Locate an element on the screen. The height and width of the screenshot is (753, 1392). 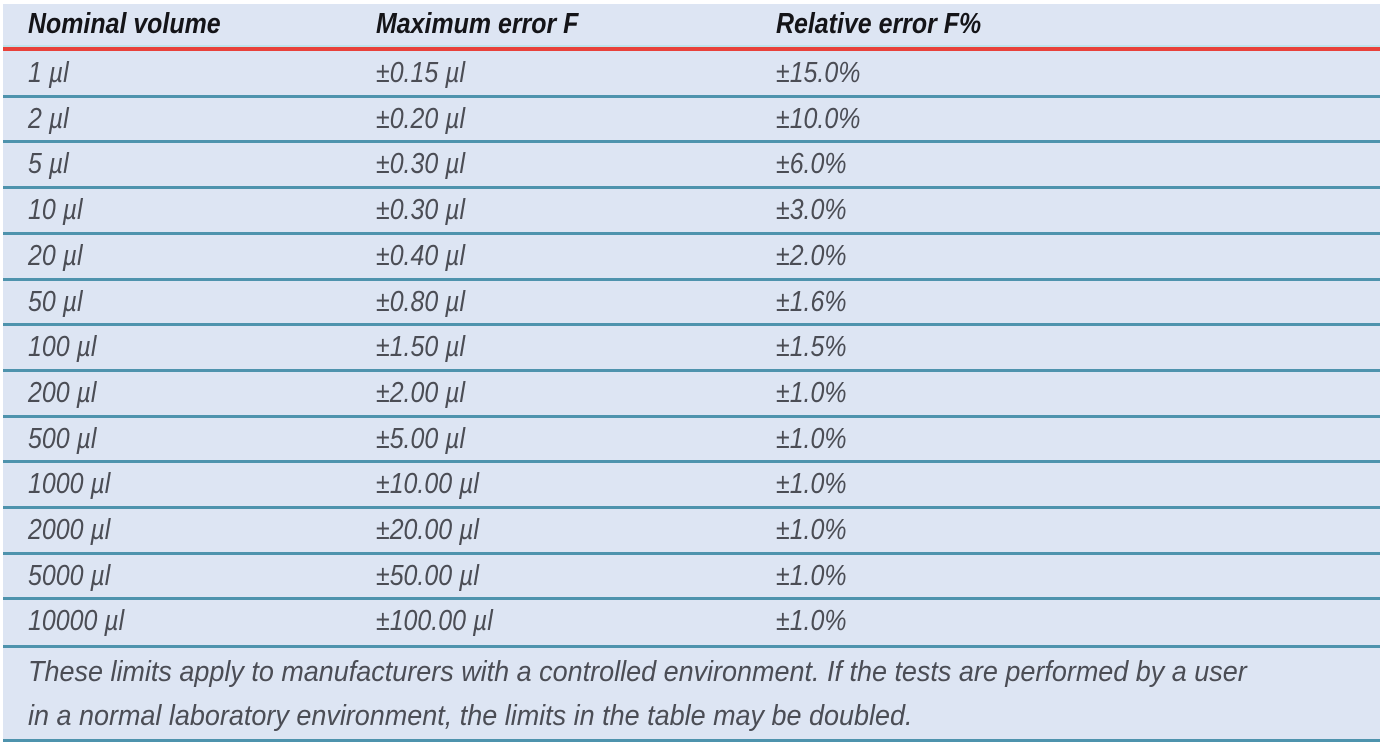
cell-nominal-volume: 1000 µl is located at coordinates (69, 484).